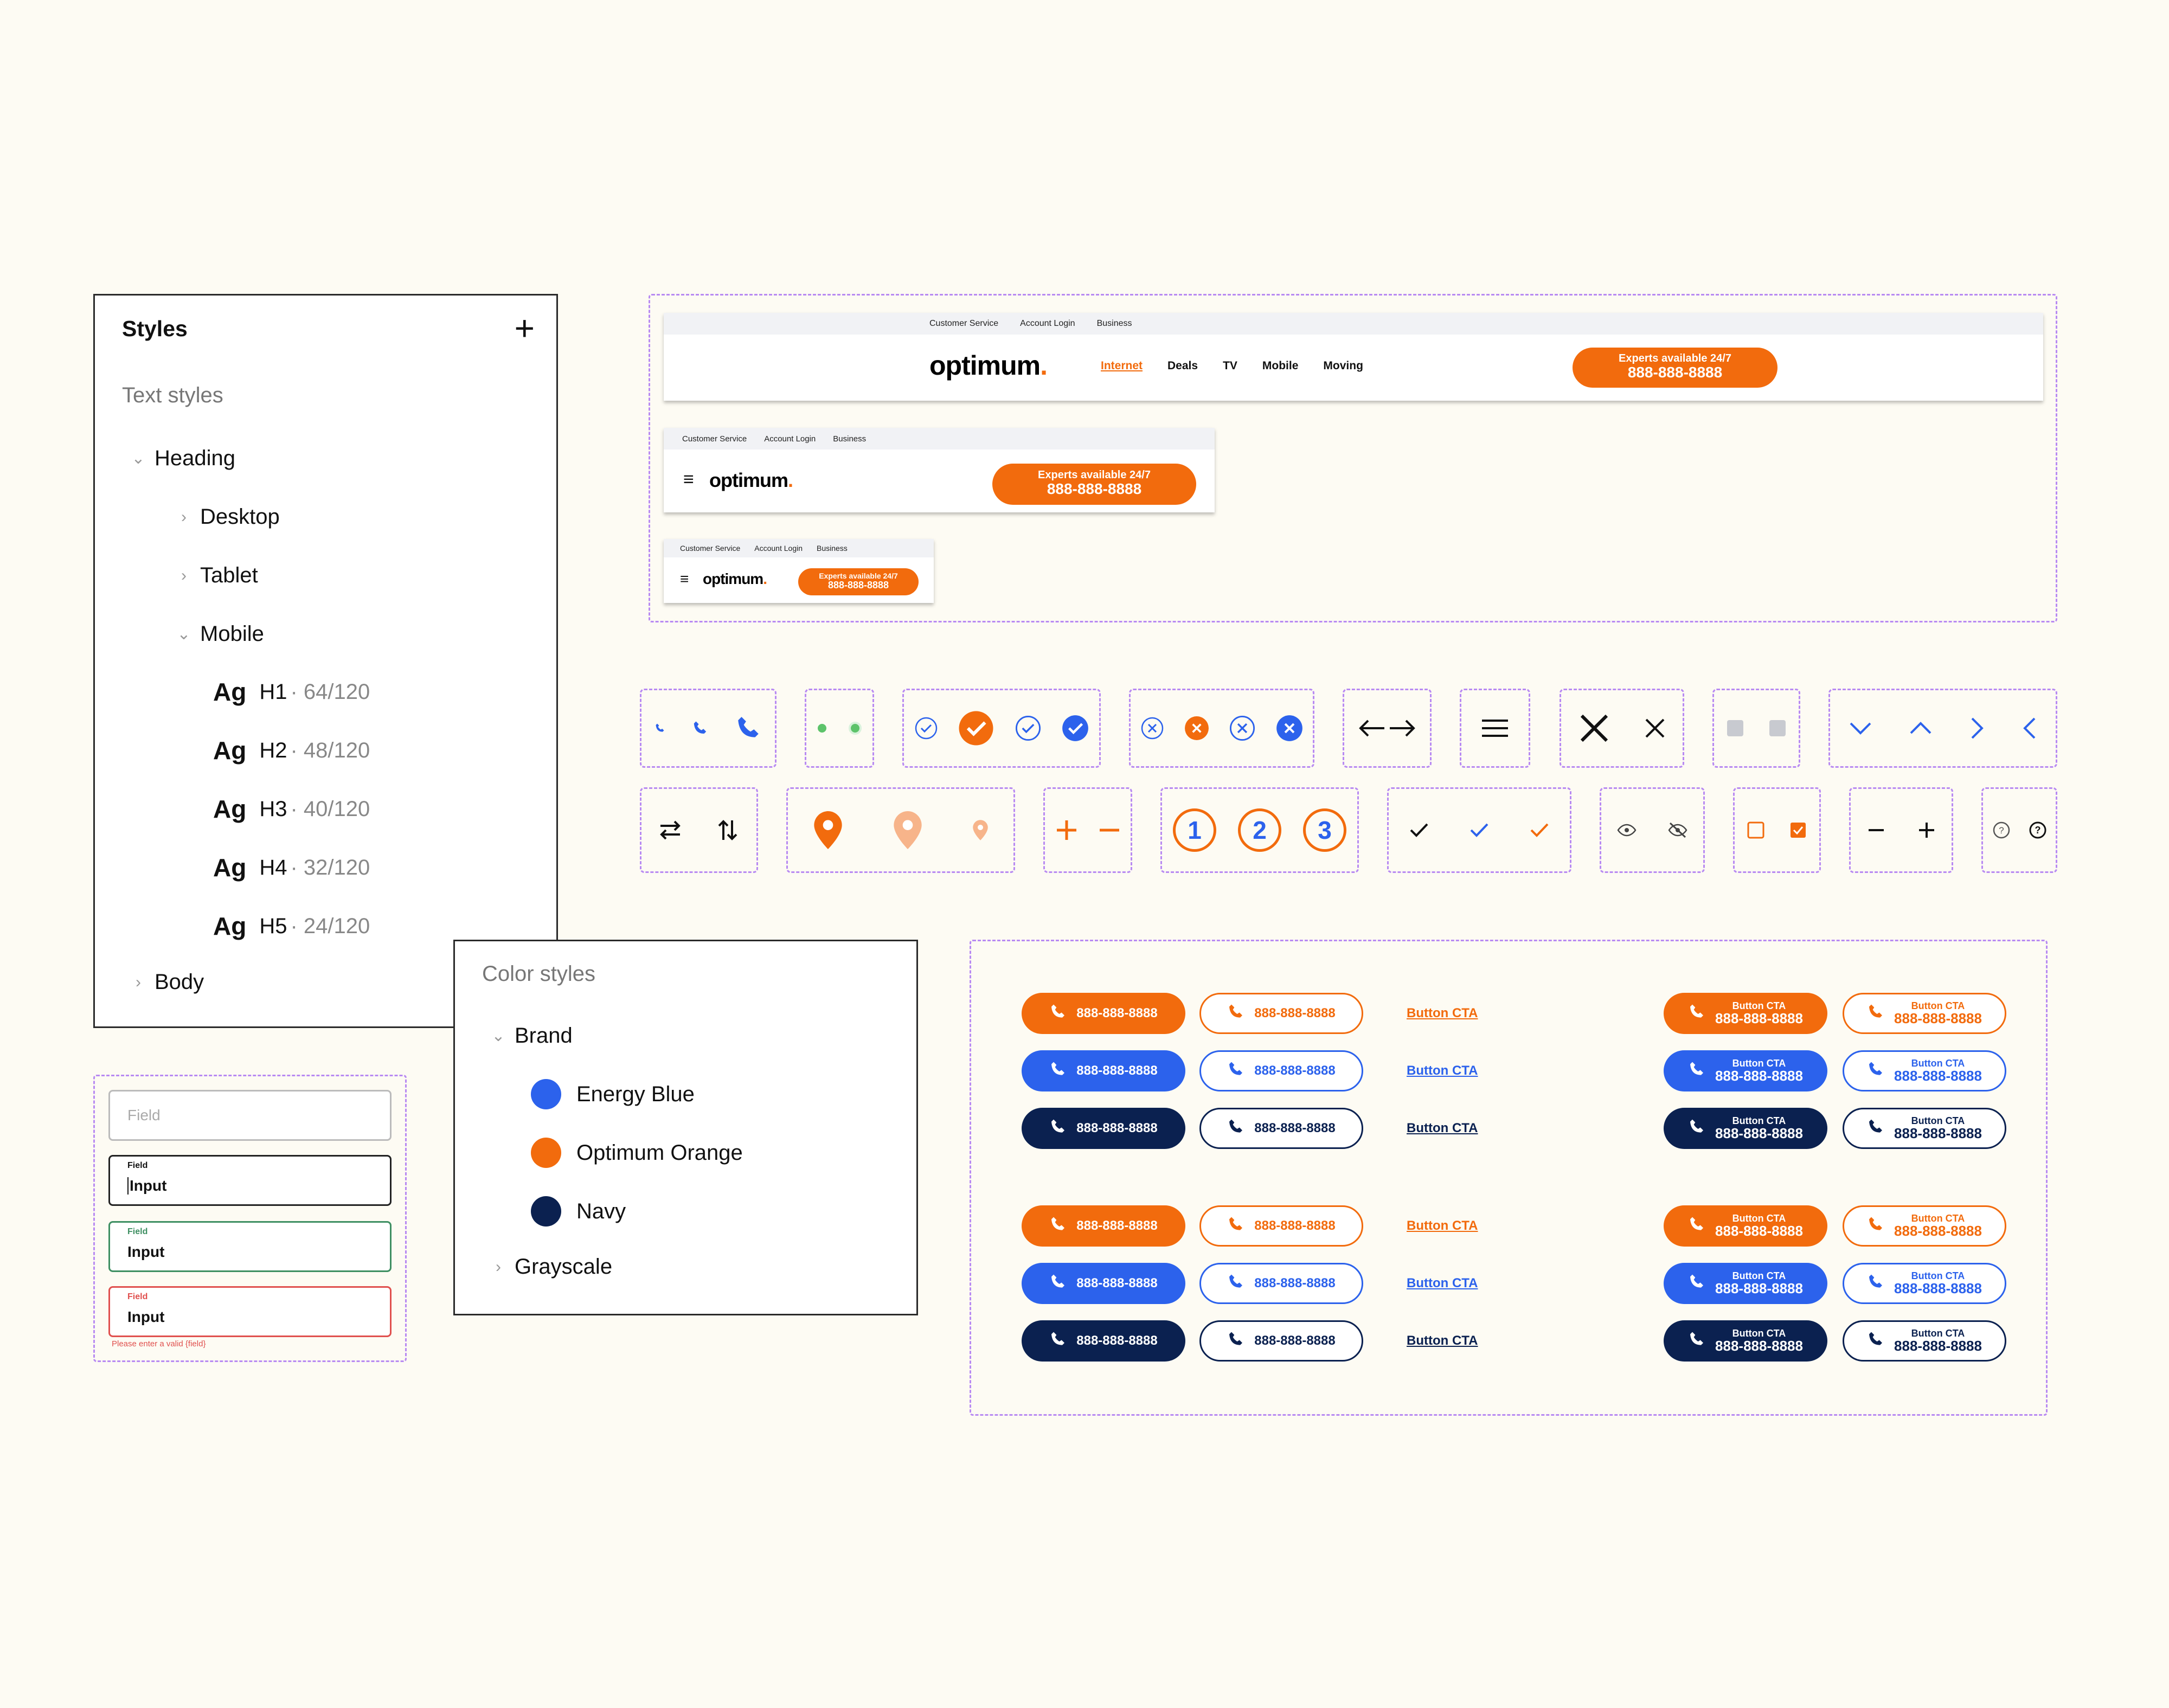 The height and width of the screenshot is (1708, 2169). What do you see at coordinates (250, 1180) in the screenshot?
I see `field-focused: Field Input` at bounding box center [250, 1180].